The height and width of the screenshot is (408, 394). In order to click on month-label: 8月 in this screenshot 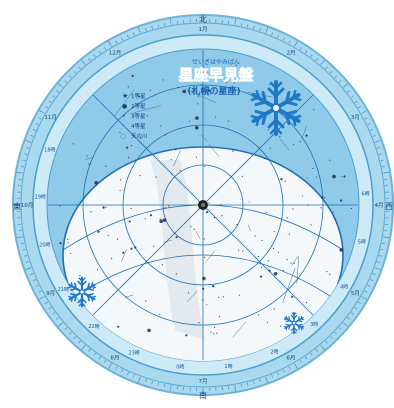, I will do `click(115, 357)`.